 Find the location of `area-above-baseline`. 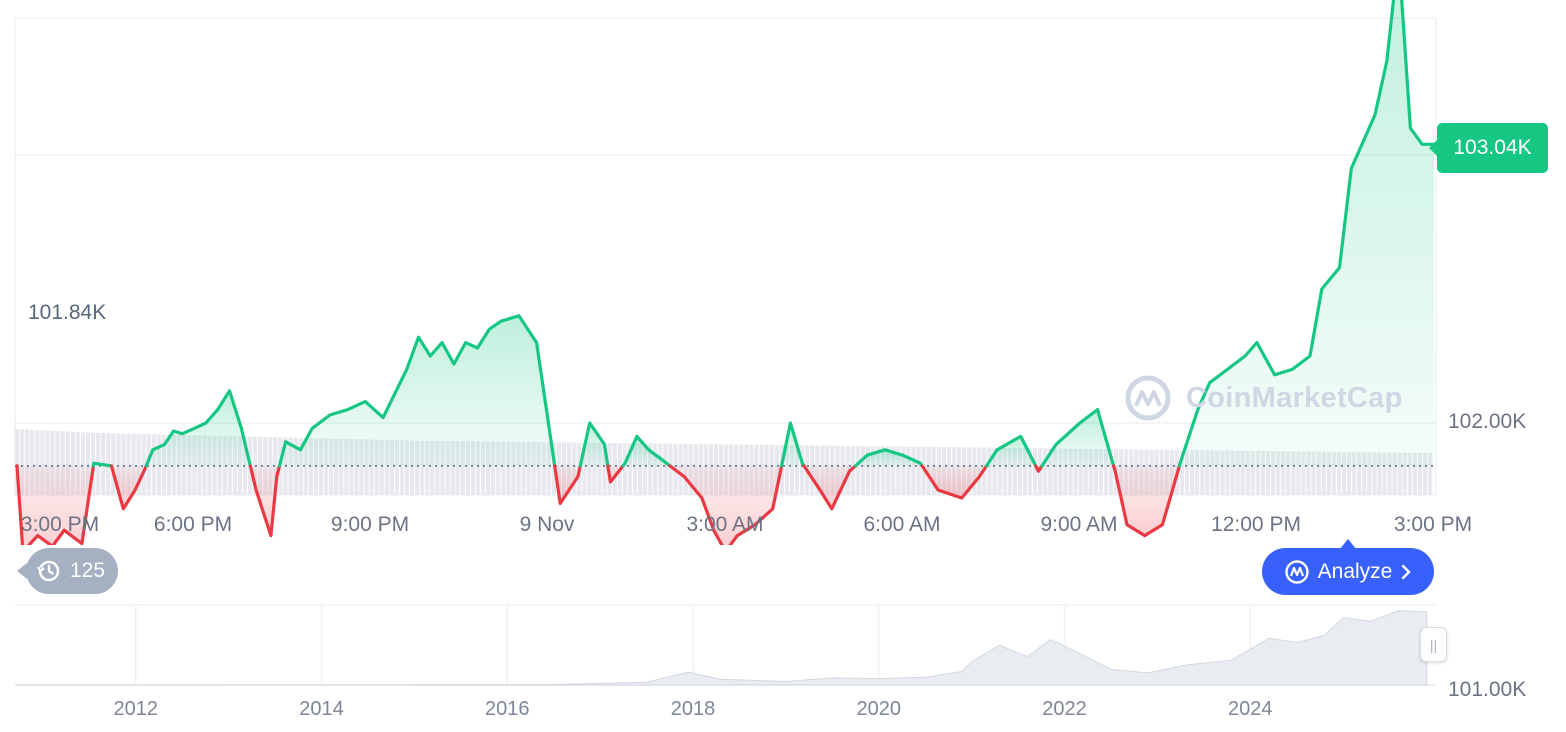

area-above-baseline is located at coordinates (1078, 437).